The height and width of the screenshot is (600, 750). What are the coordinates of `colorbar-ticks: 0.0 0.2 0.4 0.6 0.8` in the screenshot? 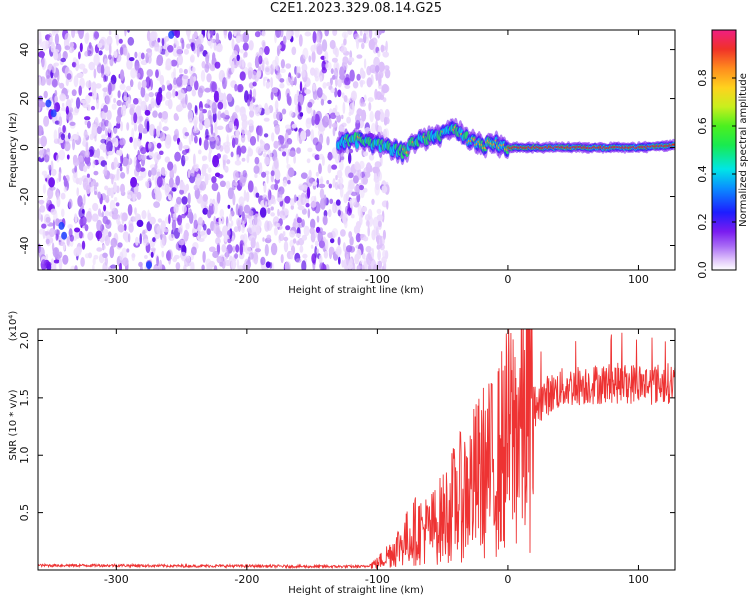 It's located at (716, 174).